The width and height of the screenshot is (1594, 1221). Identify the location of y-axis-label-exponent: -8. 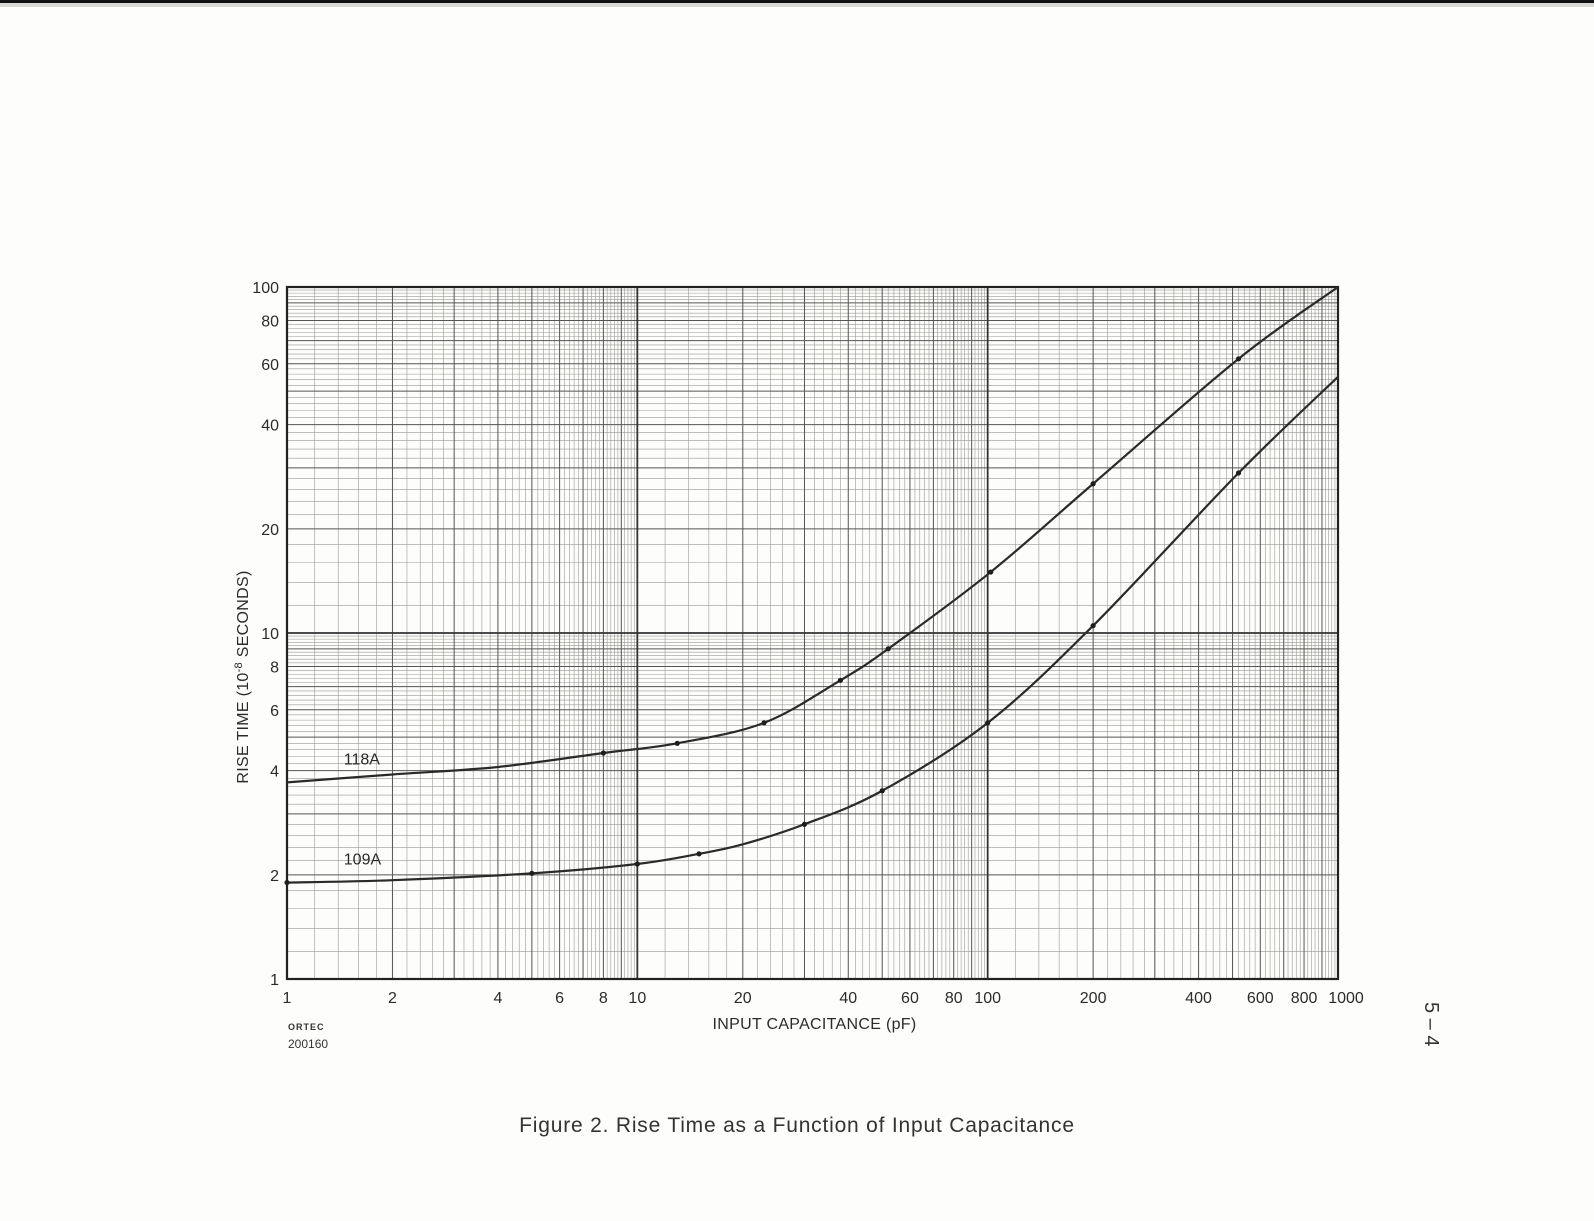
(239, 667).